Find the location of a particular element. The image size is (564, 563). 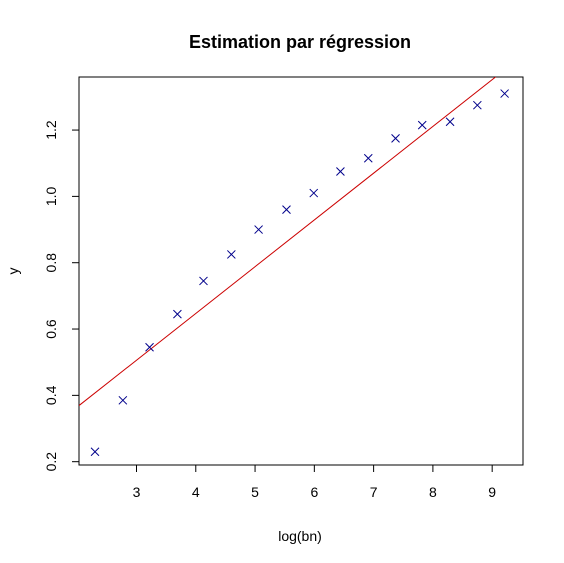

x-tick-label: 6 is located at coordinates (314, 492).